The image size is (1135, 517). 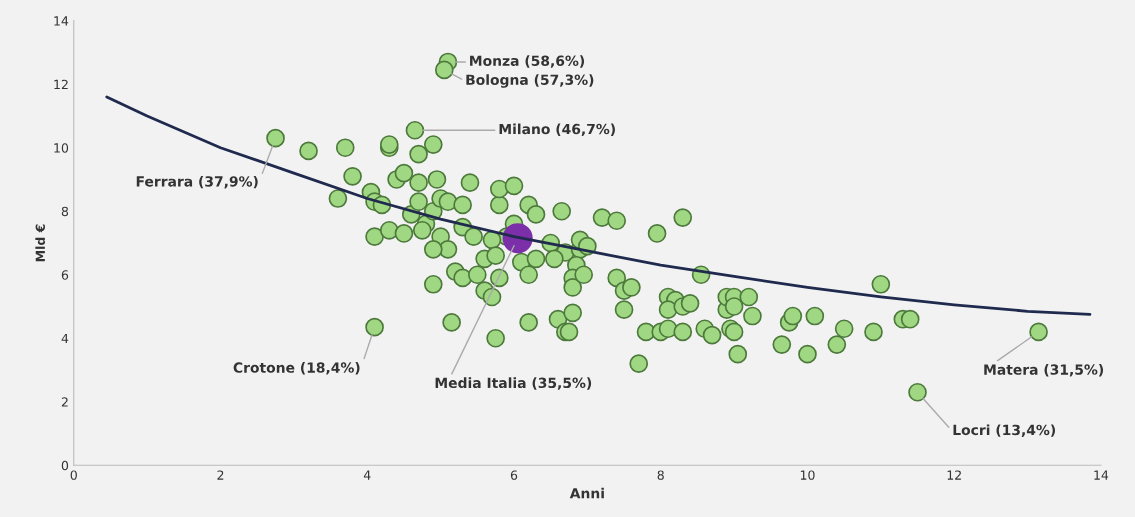 I want to click on y-tick-label: 14, so click(x=61, y=21).